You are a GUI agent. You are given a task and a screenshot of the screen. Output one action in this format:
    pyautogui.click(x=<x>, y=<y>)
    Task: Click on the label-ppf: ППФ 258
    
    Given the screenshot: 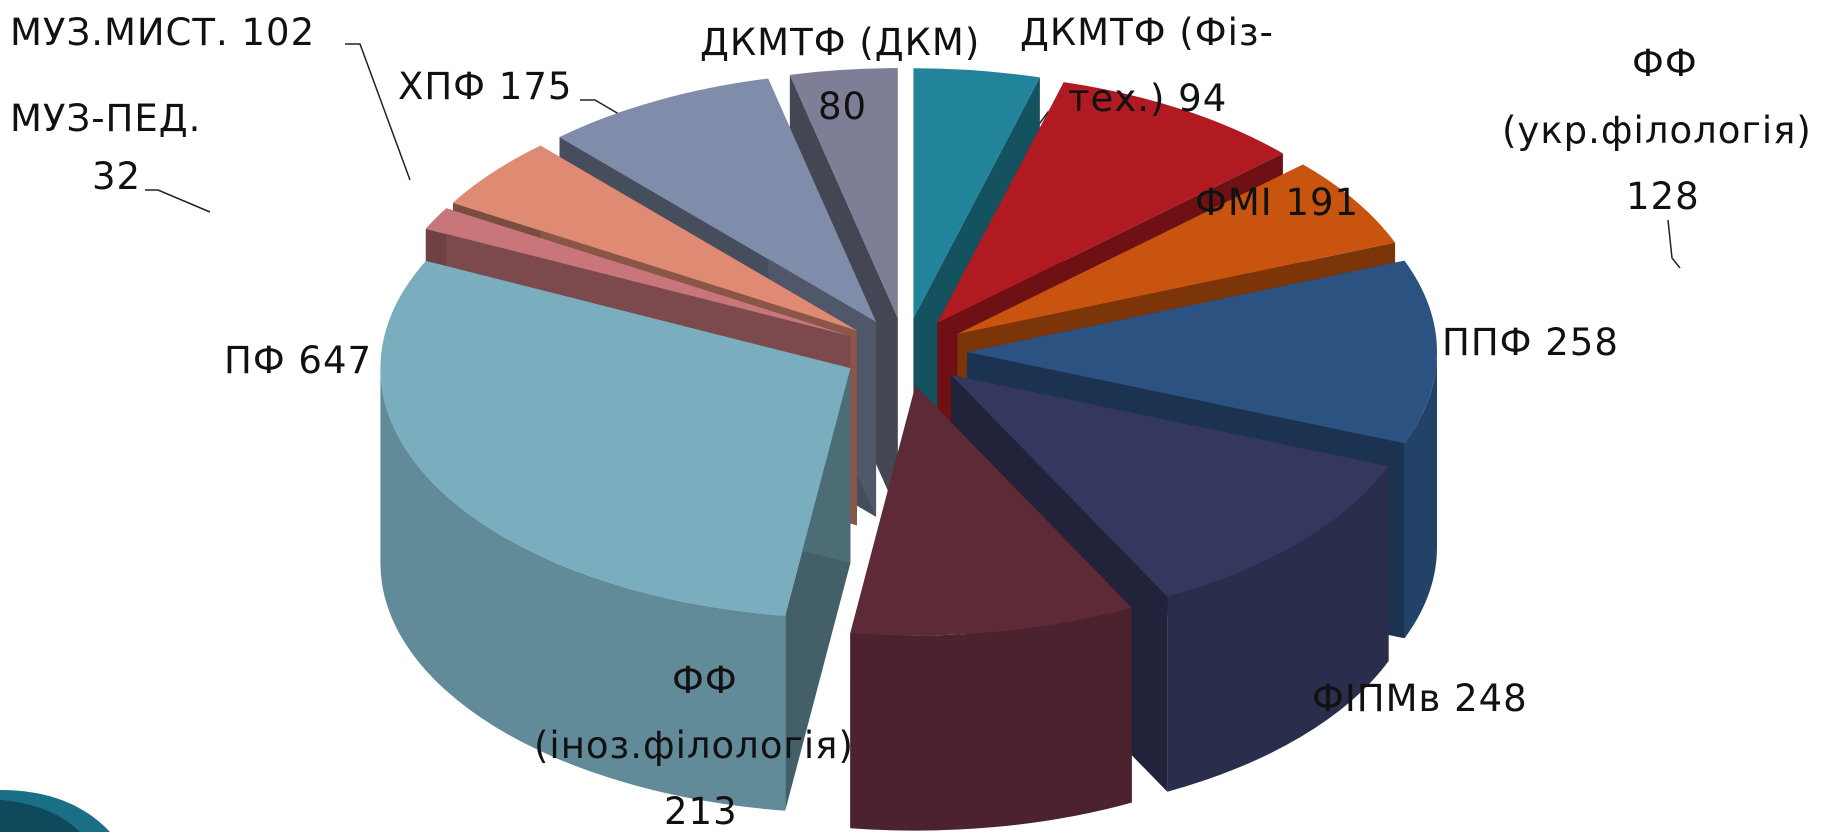 What is the action you would take?
    pyautogui.click(x=1530, y=342)
    